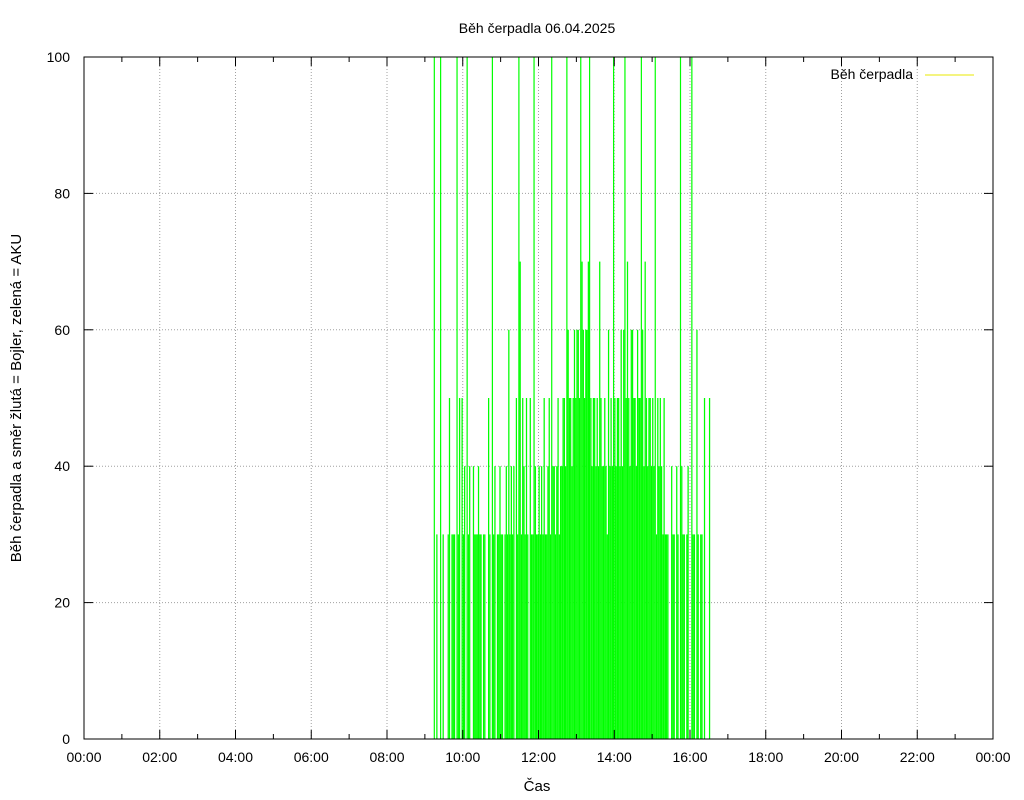  Describe the element at coordinates (689, 757) in the screenshot. I see `x-tick-label: 16:00` at that location.